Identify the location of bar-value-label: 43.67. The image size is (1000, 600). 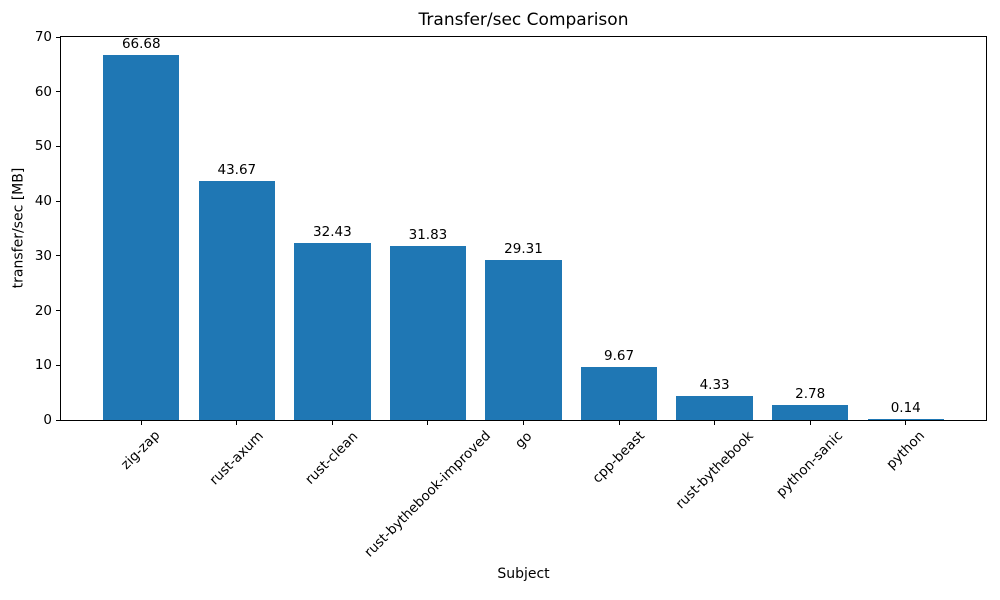
(237, 170).